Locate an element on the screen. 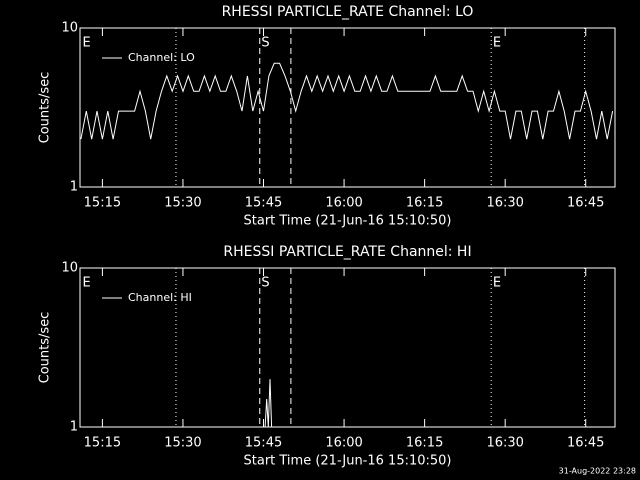 This screenshot has height=480, width=640. footer-timestamp: 31-Aug-2022 23:28 is located at coordinates (597, 471).